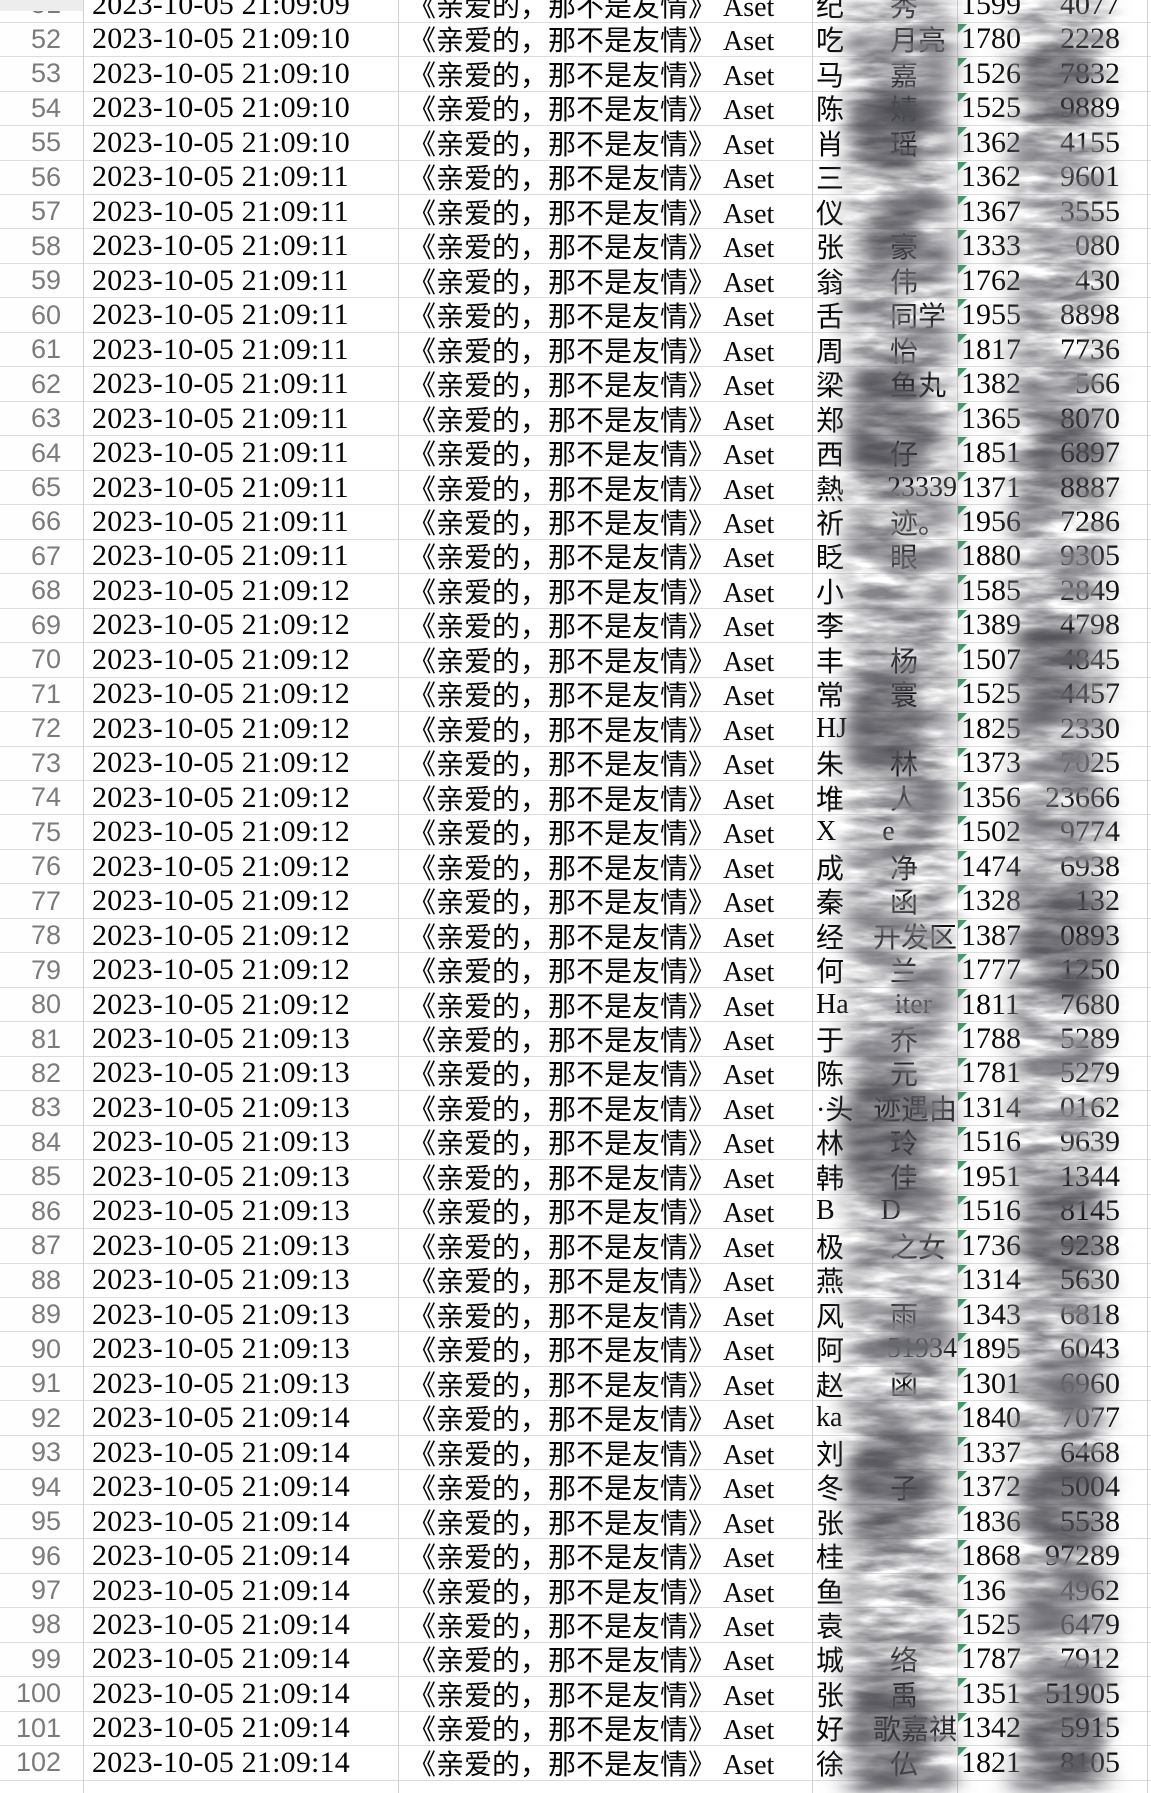 This screenshot has width=1151, height=1793. What do you see at coordinates (1052, 349) in the screenshot?
I see `cell-phone: 1817 7736` at bounding box center [1052, 349].